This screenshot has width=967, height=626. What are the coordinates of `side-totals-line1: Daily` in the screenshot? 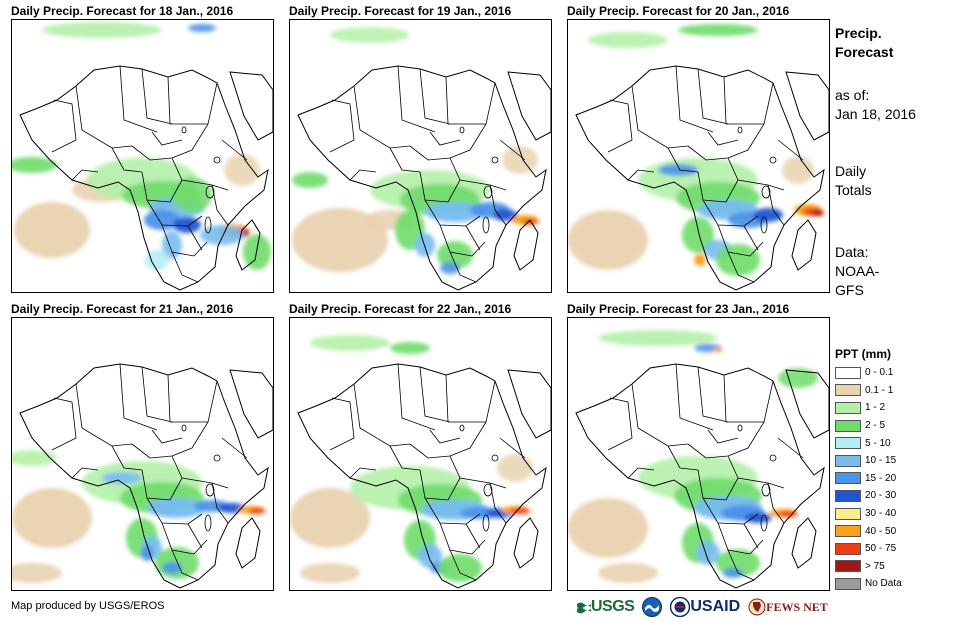 It's located at (851, 171).